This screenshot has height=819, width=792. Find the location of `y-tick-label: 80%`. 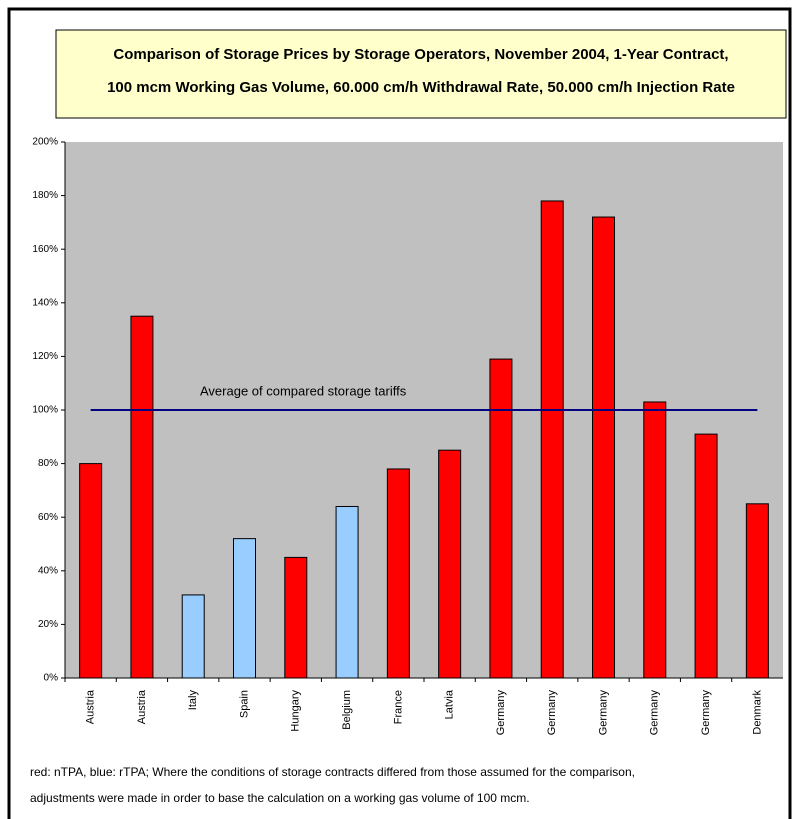

y-tick-label: 80% is located at coordinates (48, 463).